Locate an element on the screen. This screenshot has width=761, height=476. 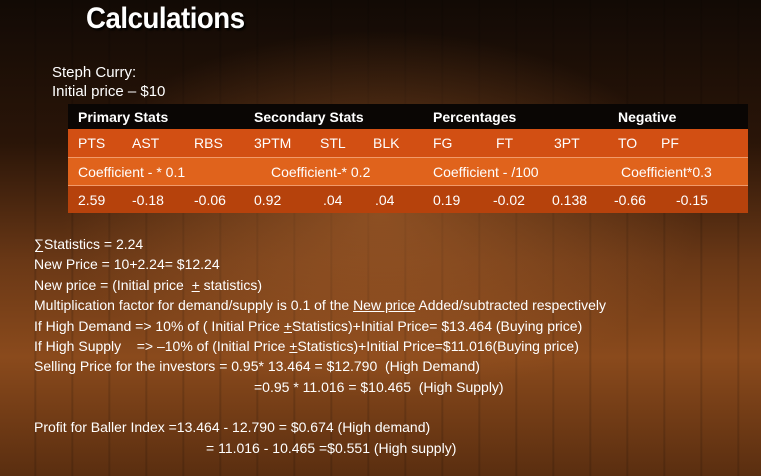
group-header: Primary Stats is located at coordinates (123, 117).